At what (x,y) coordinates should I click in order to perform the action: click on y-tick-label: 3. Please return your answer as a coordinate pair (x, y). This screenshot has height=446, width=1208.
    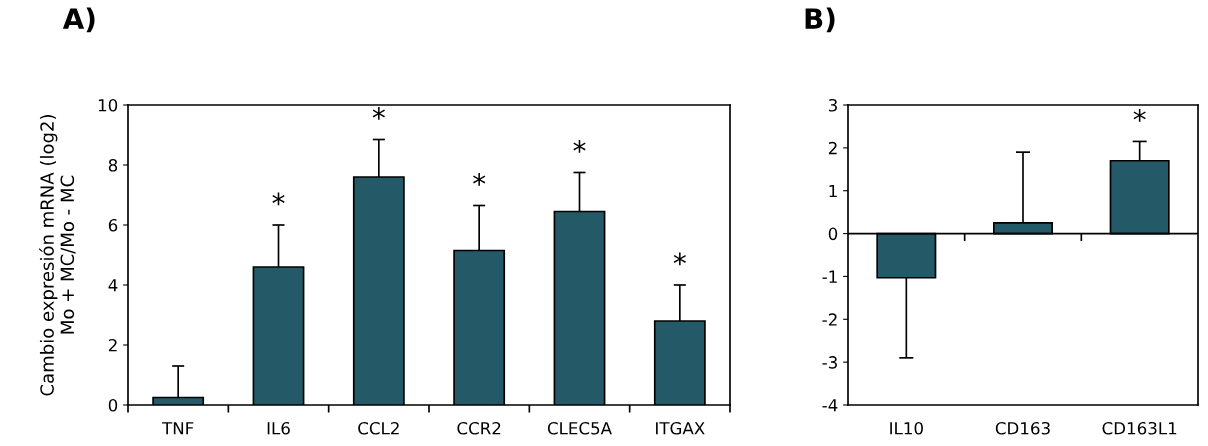
    Looking at the image, I should click on (832, 105).